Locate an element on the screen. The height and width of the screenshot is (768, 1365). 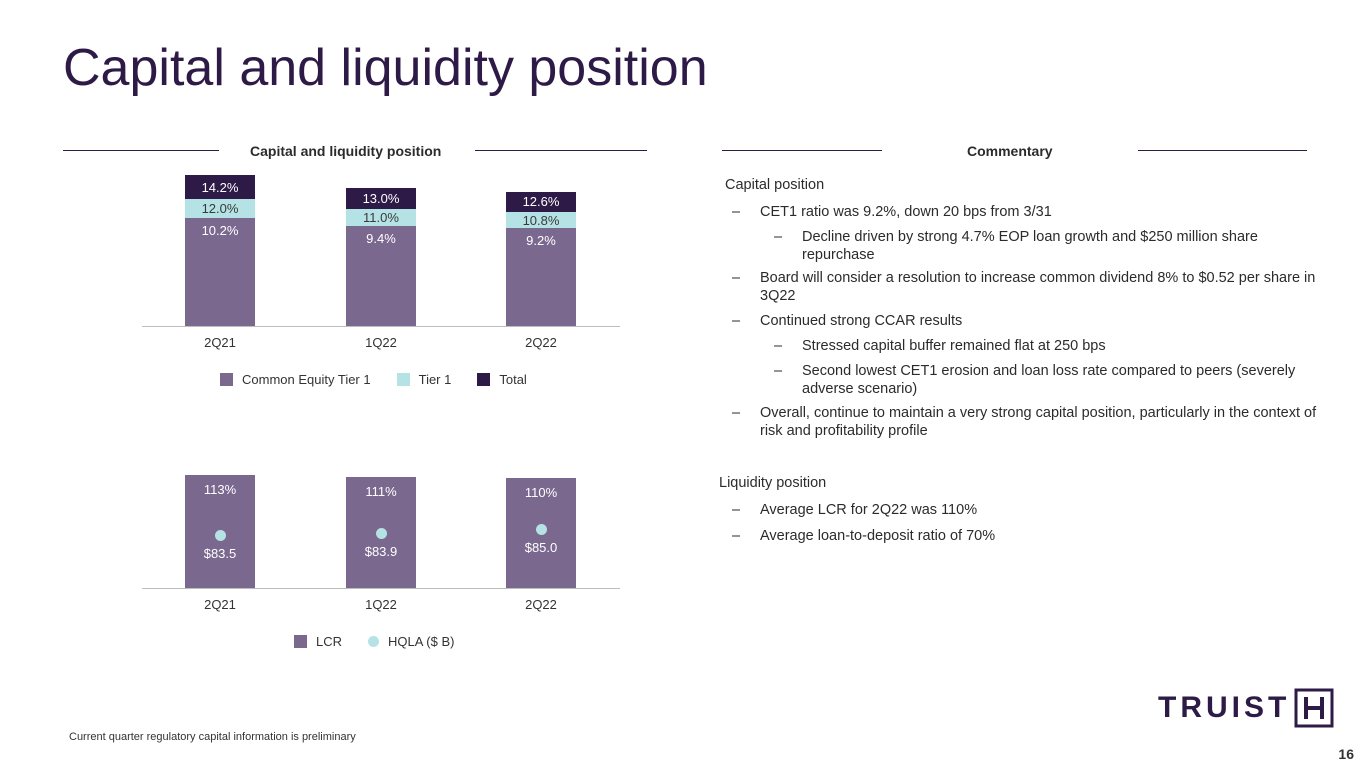
hqla-data-label: $85.0 is located at coordinates (541, 547).